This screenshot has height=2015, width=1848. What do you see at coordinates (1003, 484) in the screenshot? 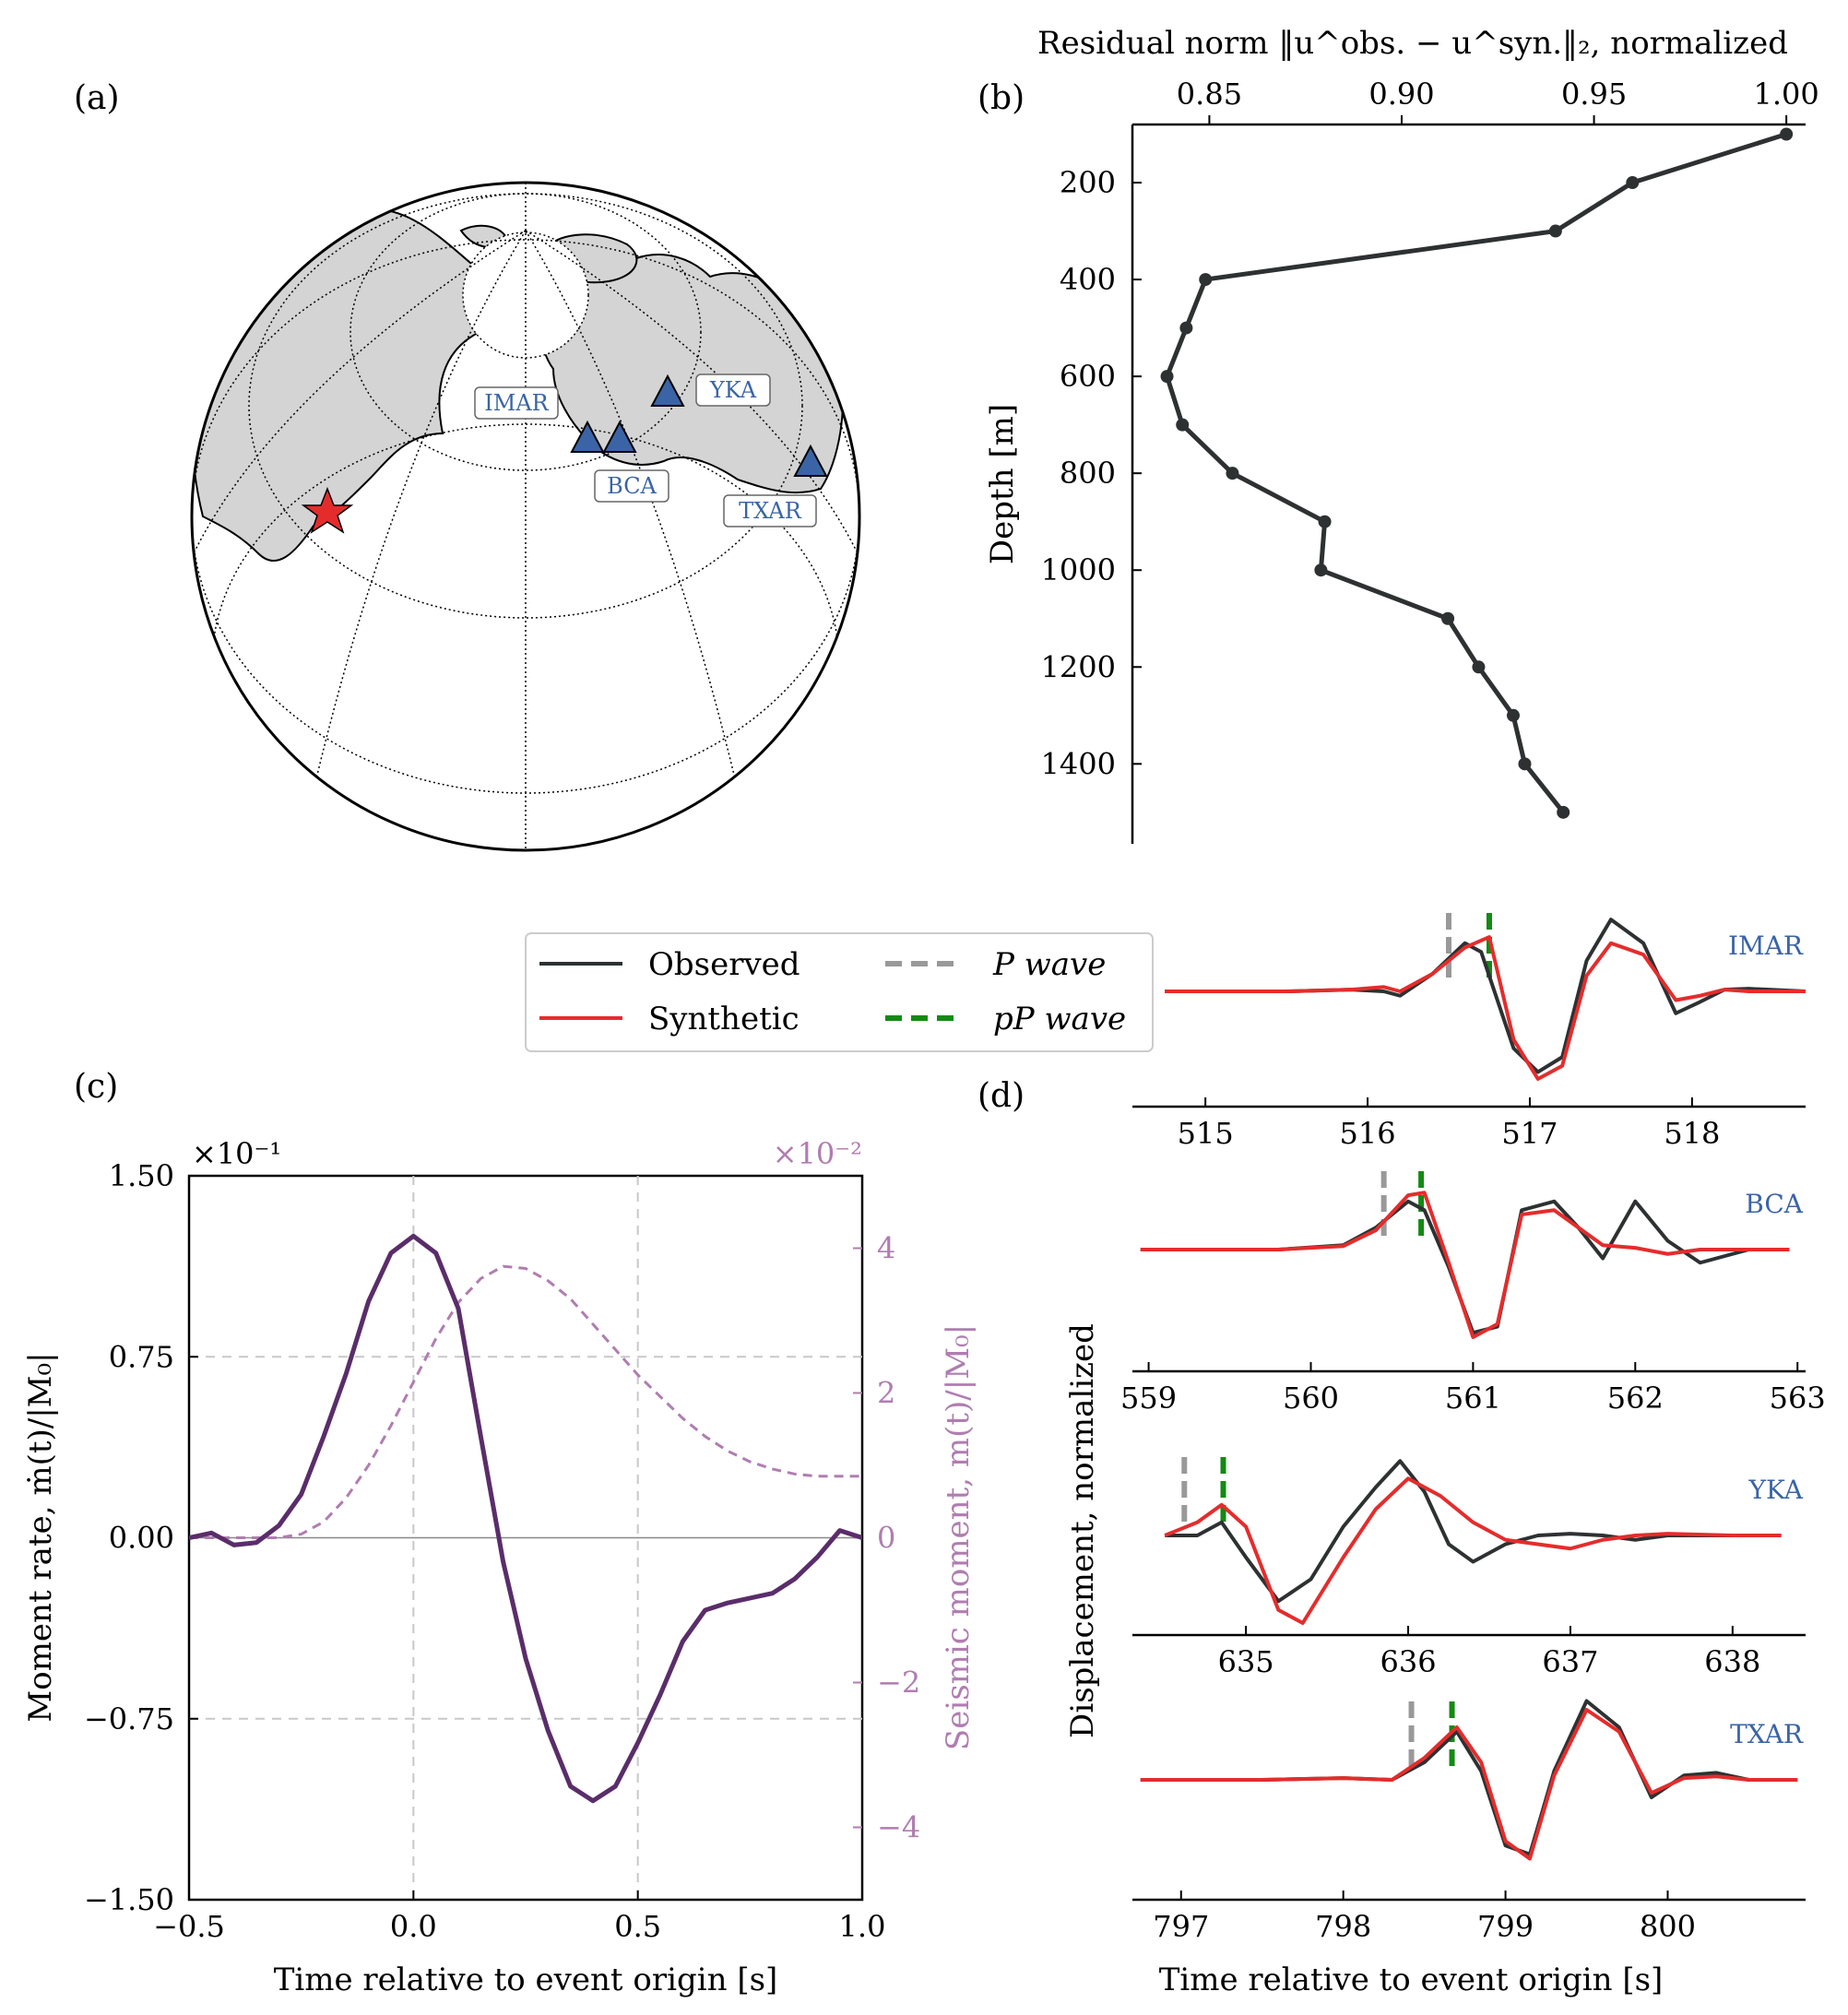
I see `b-ylabel: Depth [m]` at bounding box center [1003, 484].